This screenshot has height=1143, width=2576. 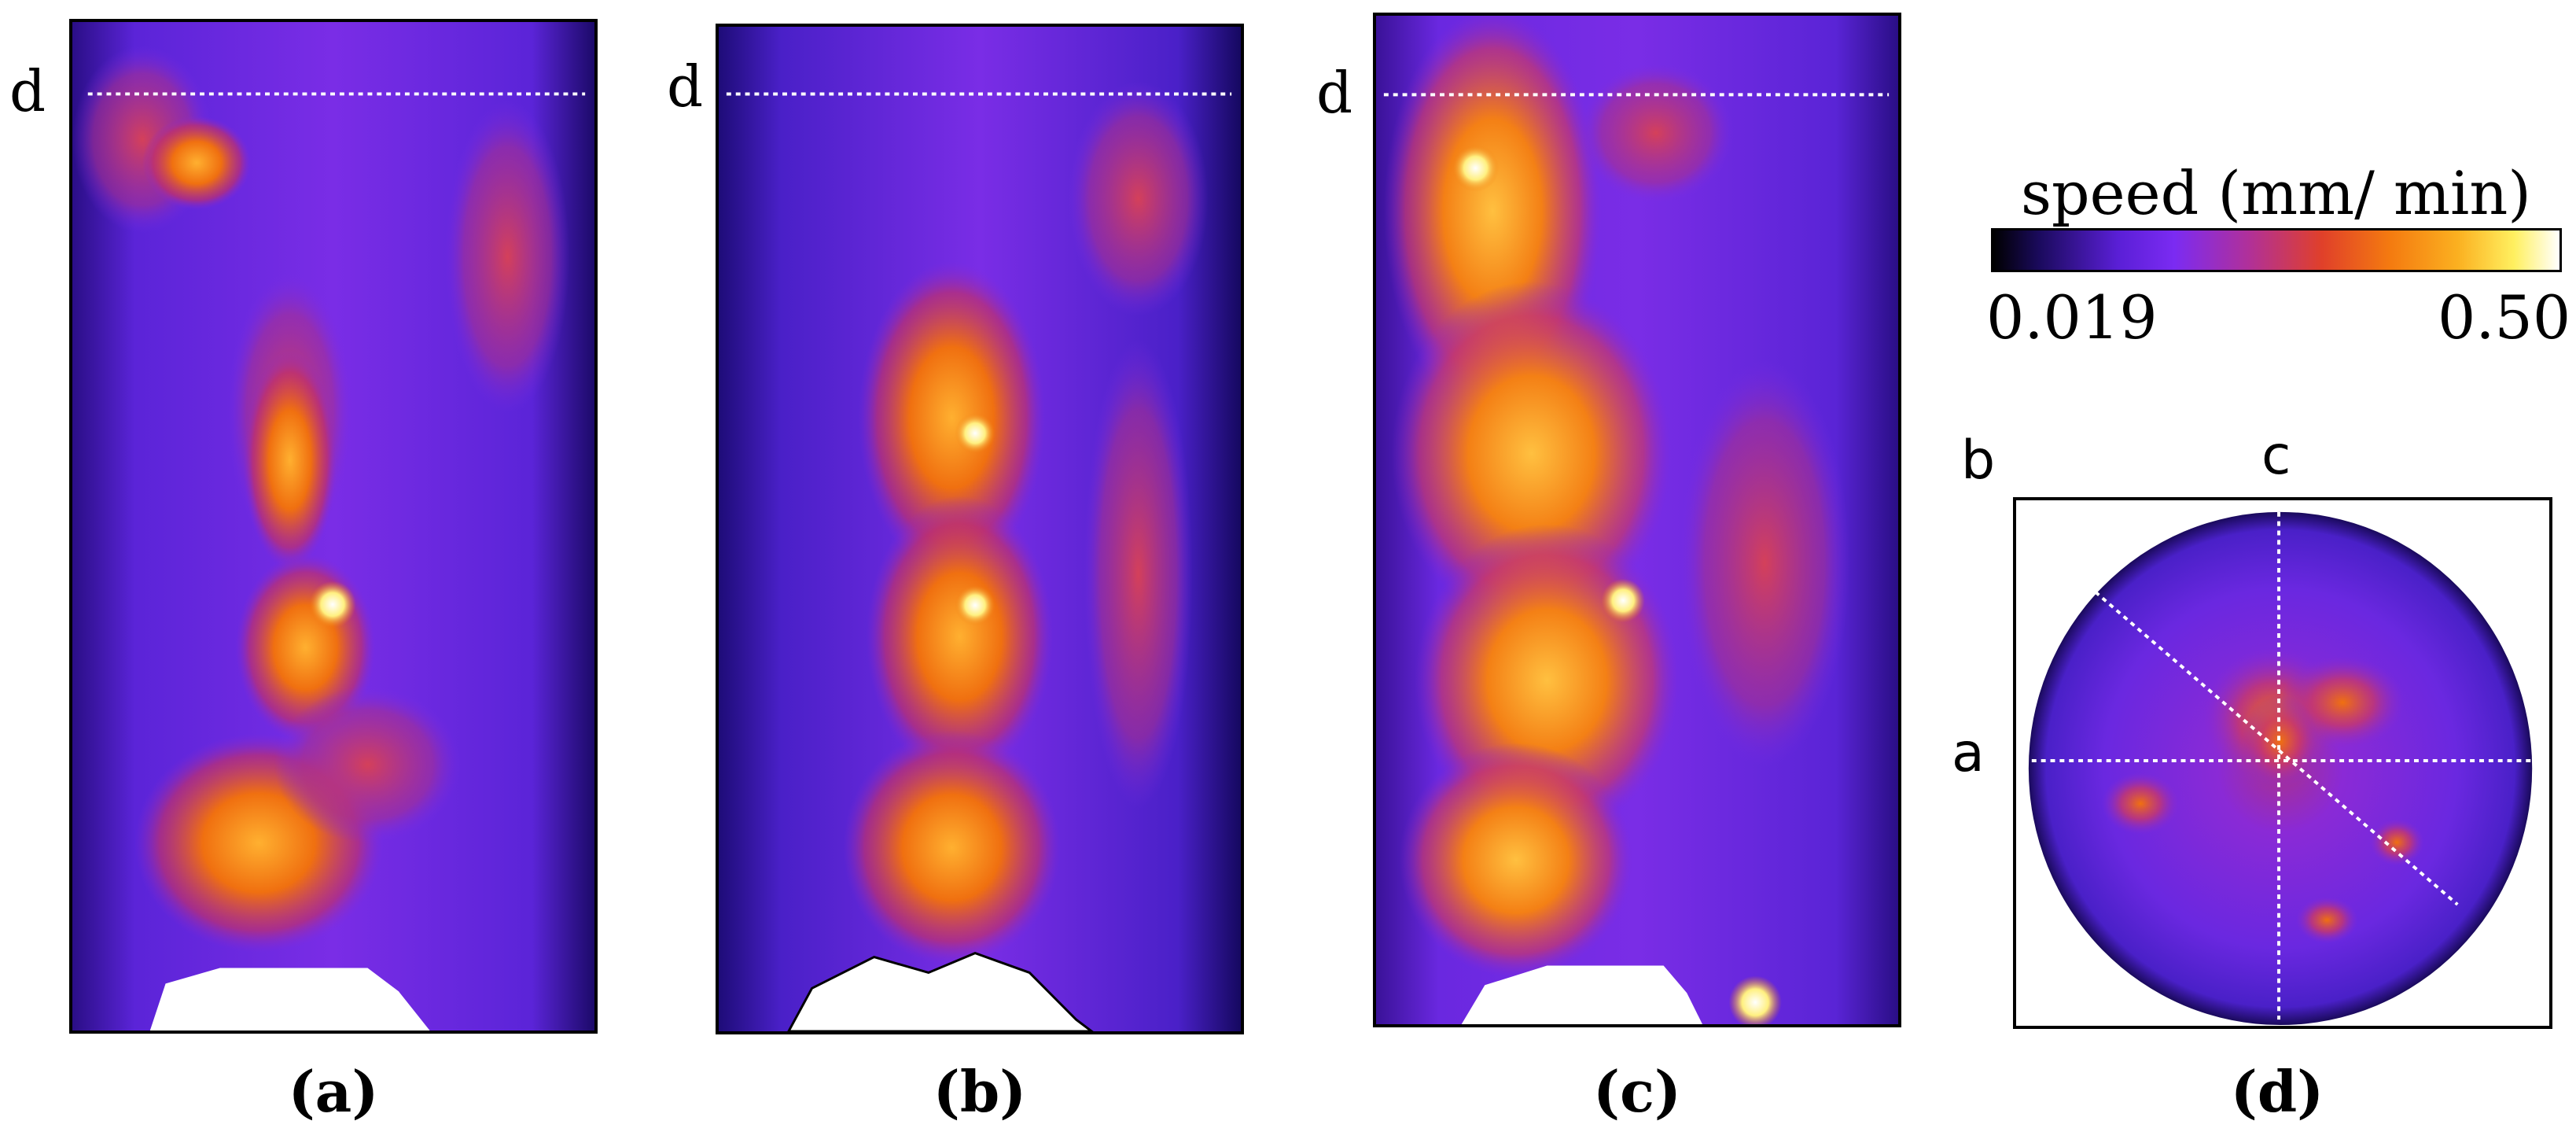 I want to click on colorbar-title: speed (mm/ min), so click(x=2276, y=193).